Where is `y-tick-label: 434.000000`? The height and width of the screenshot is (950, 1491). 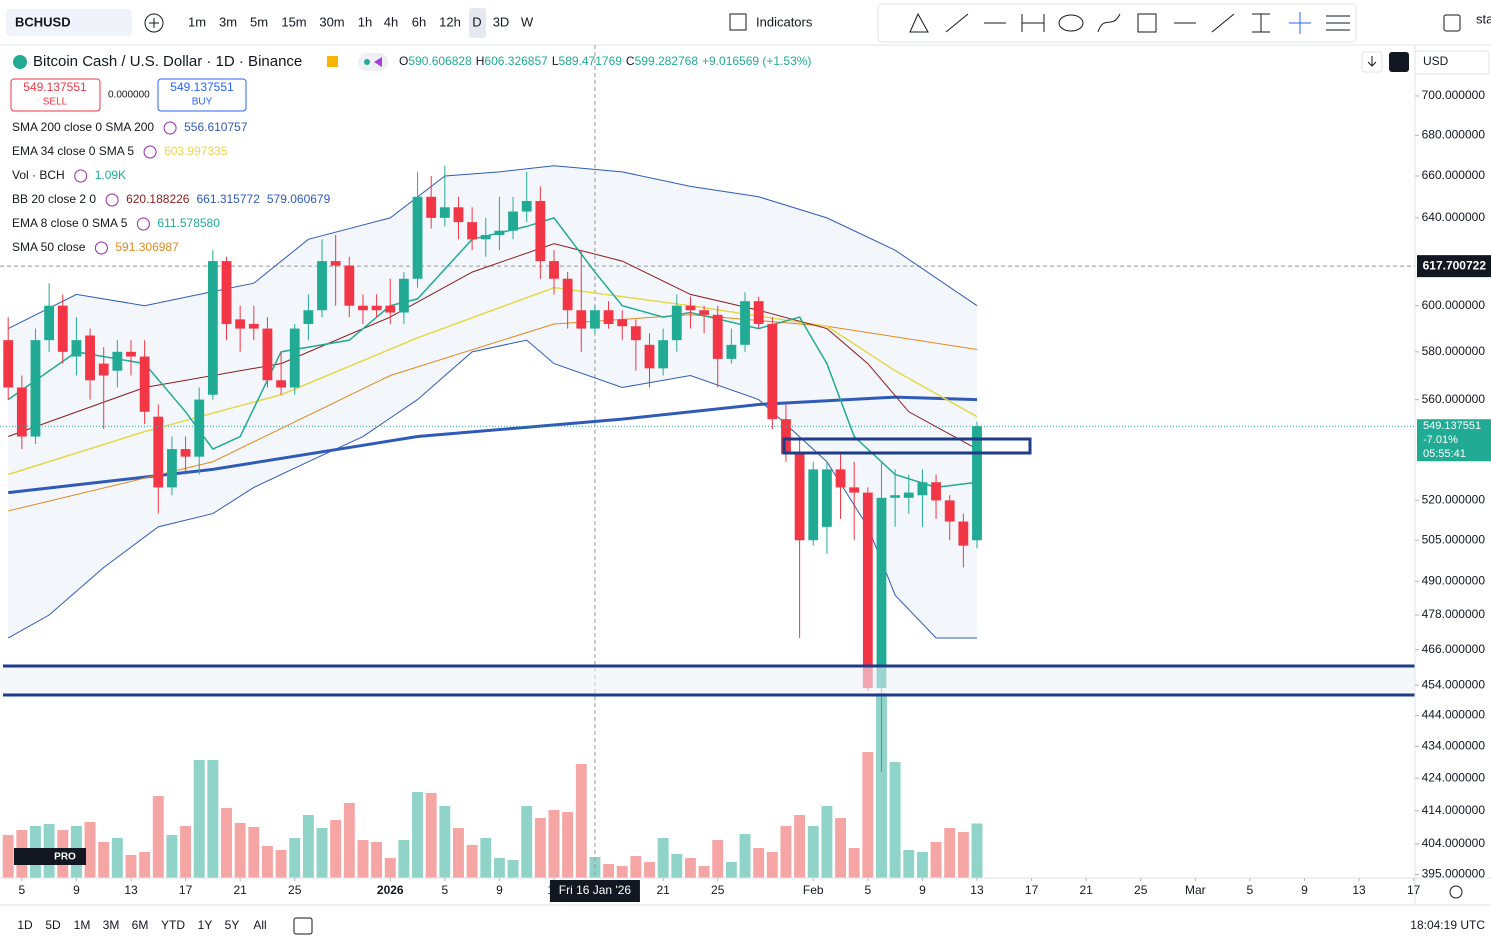
y-tick-label: 434.000000 is located at coordinates (1454, 746).